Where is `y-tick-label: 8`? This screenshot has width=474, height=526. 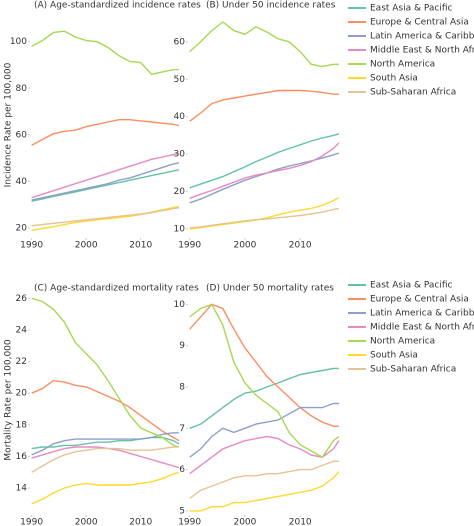 y-tick-label: 8 is located at coordinates (182, 387).